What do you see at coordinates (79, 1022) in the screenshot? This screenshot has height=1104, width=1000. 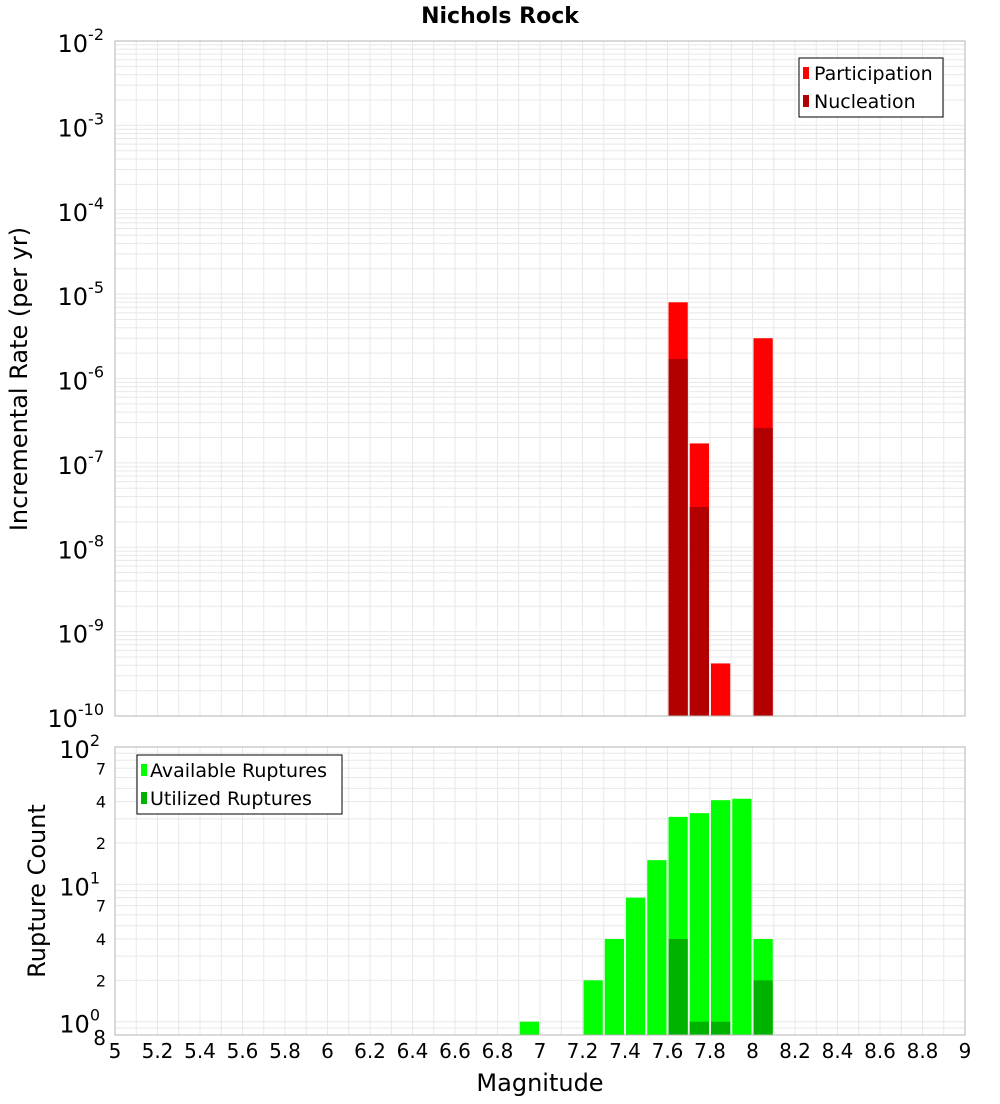 I see `bottom-y-tick-label: 10⁰` at bounding box center [79, 1022].